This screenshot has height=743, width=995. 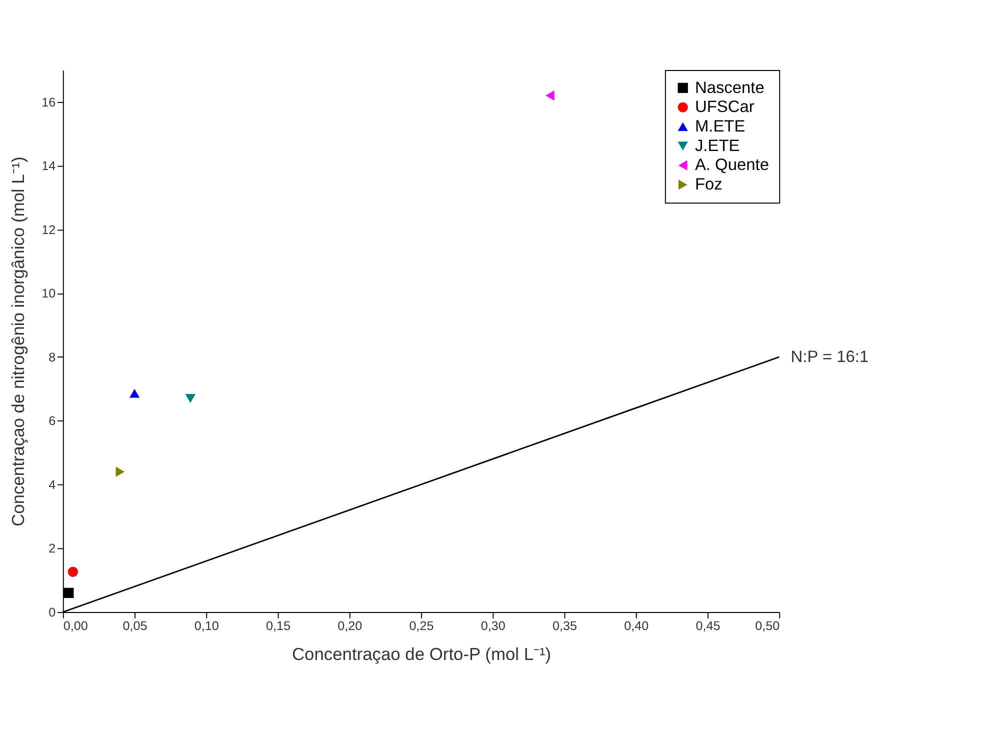 I want to click on y-tick-label: 6, so click(x=52, y=421).